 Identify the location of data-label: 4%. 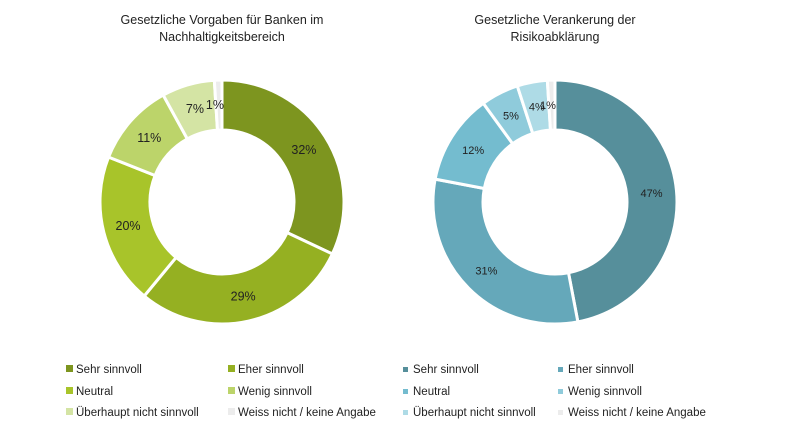
(537, 108).